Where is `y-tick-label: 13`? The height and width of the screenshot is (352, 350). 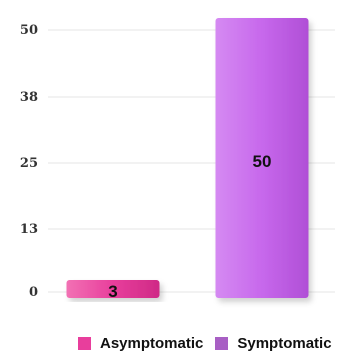
y-tick-label: 13 is located at coordinates (29, 229).